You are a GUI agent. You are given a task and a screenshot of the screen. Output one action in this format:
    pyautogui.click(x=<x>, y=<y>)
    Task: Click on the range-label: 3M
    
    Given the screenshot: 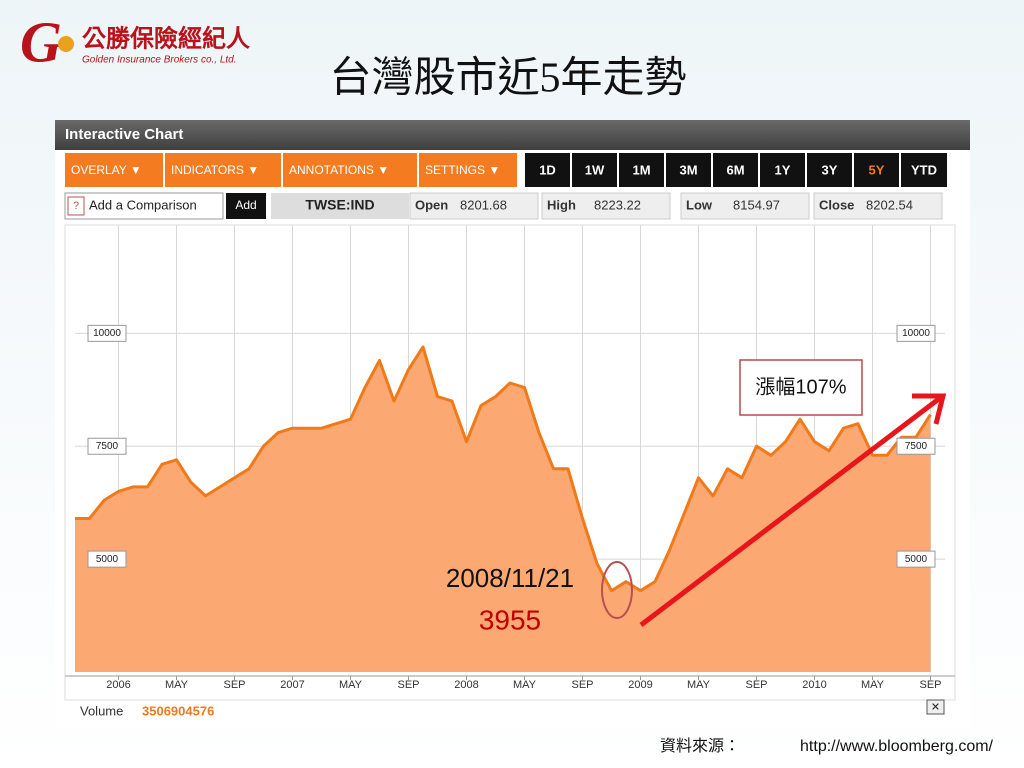 What is the action you would take?
    pyautogui.click(x=688, y=169)
    